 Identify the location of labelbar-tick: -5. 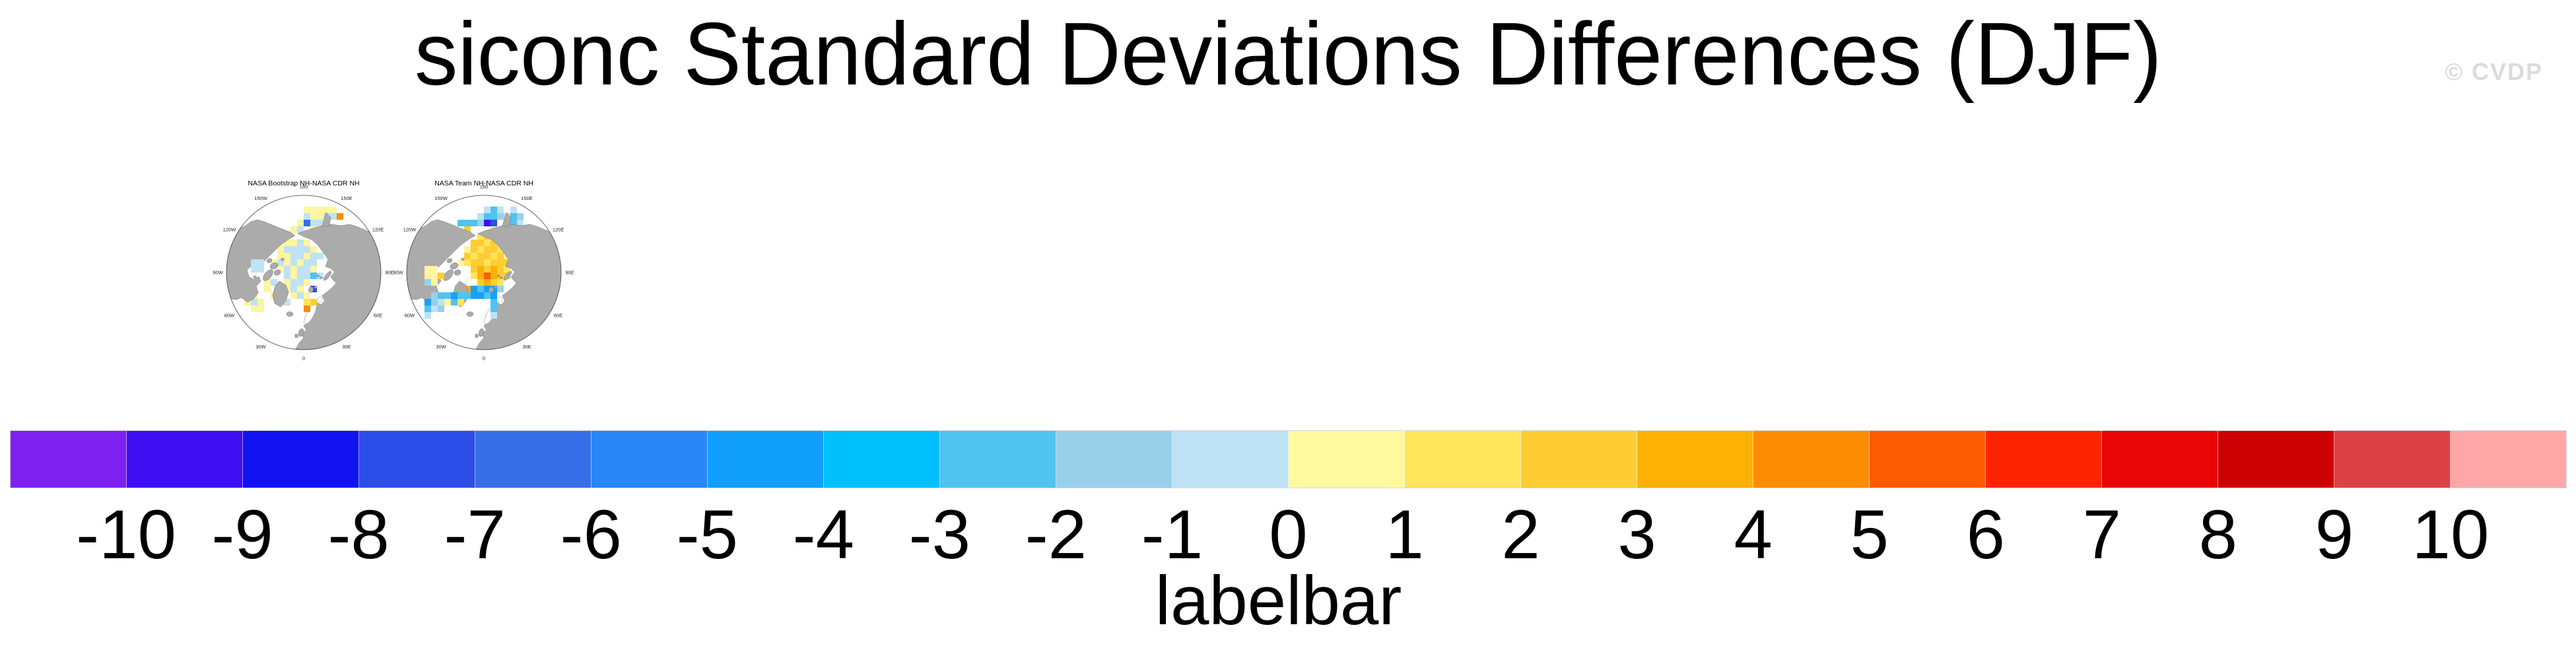
(707, 534).